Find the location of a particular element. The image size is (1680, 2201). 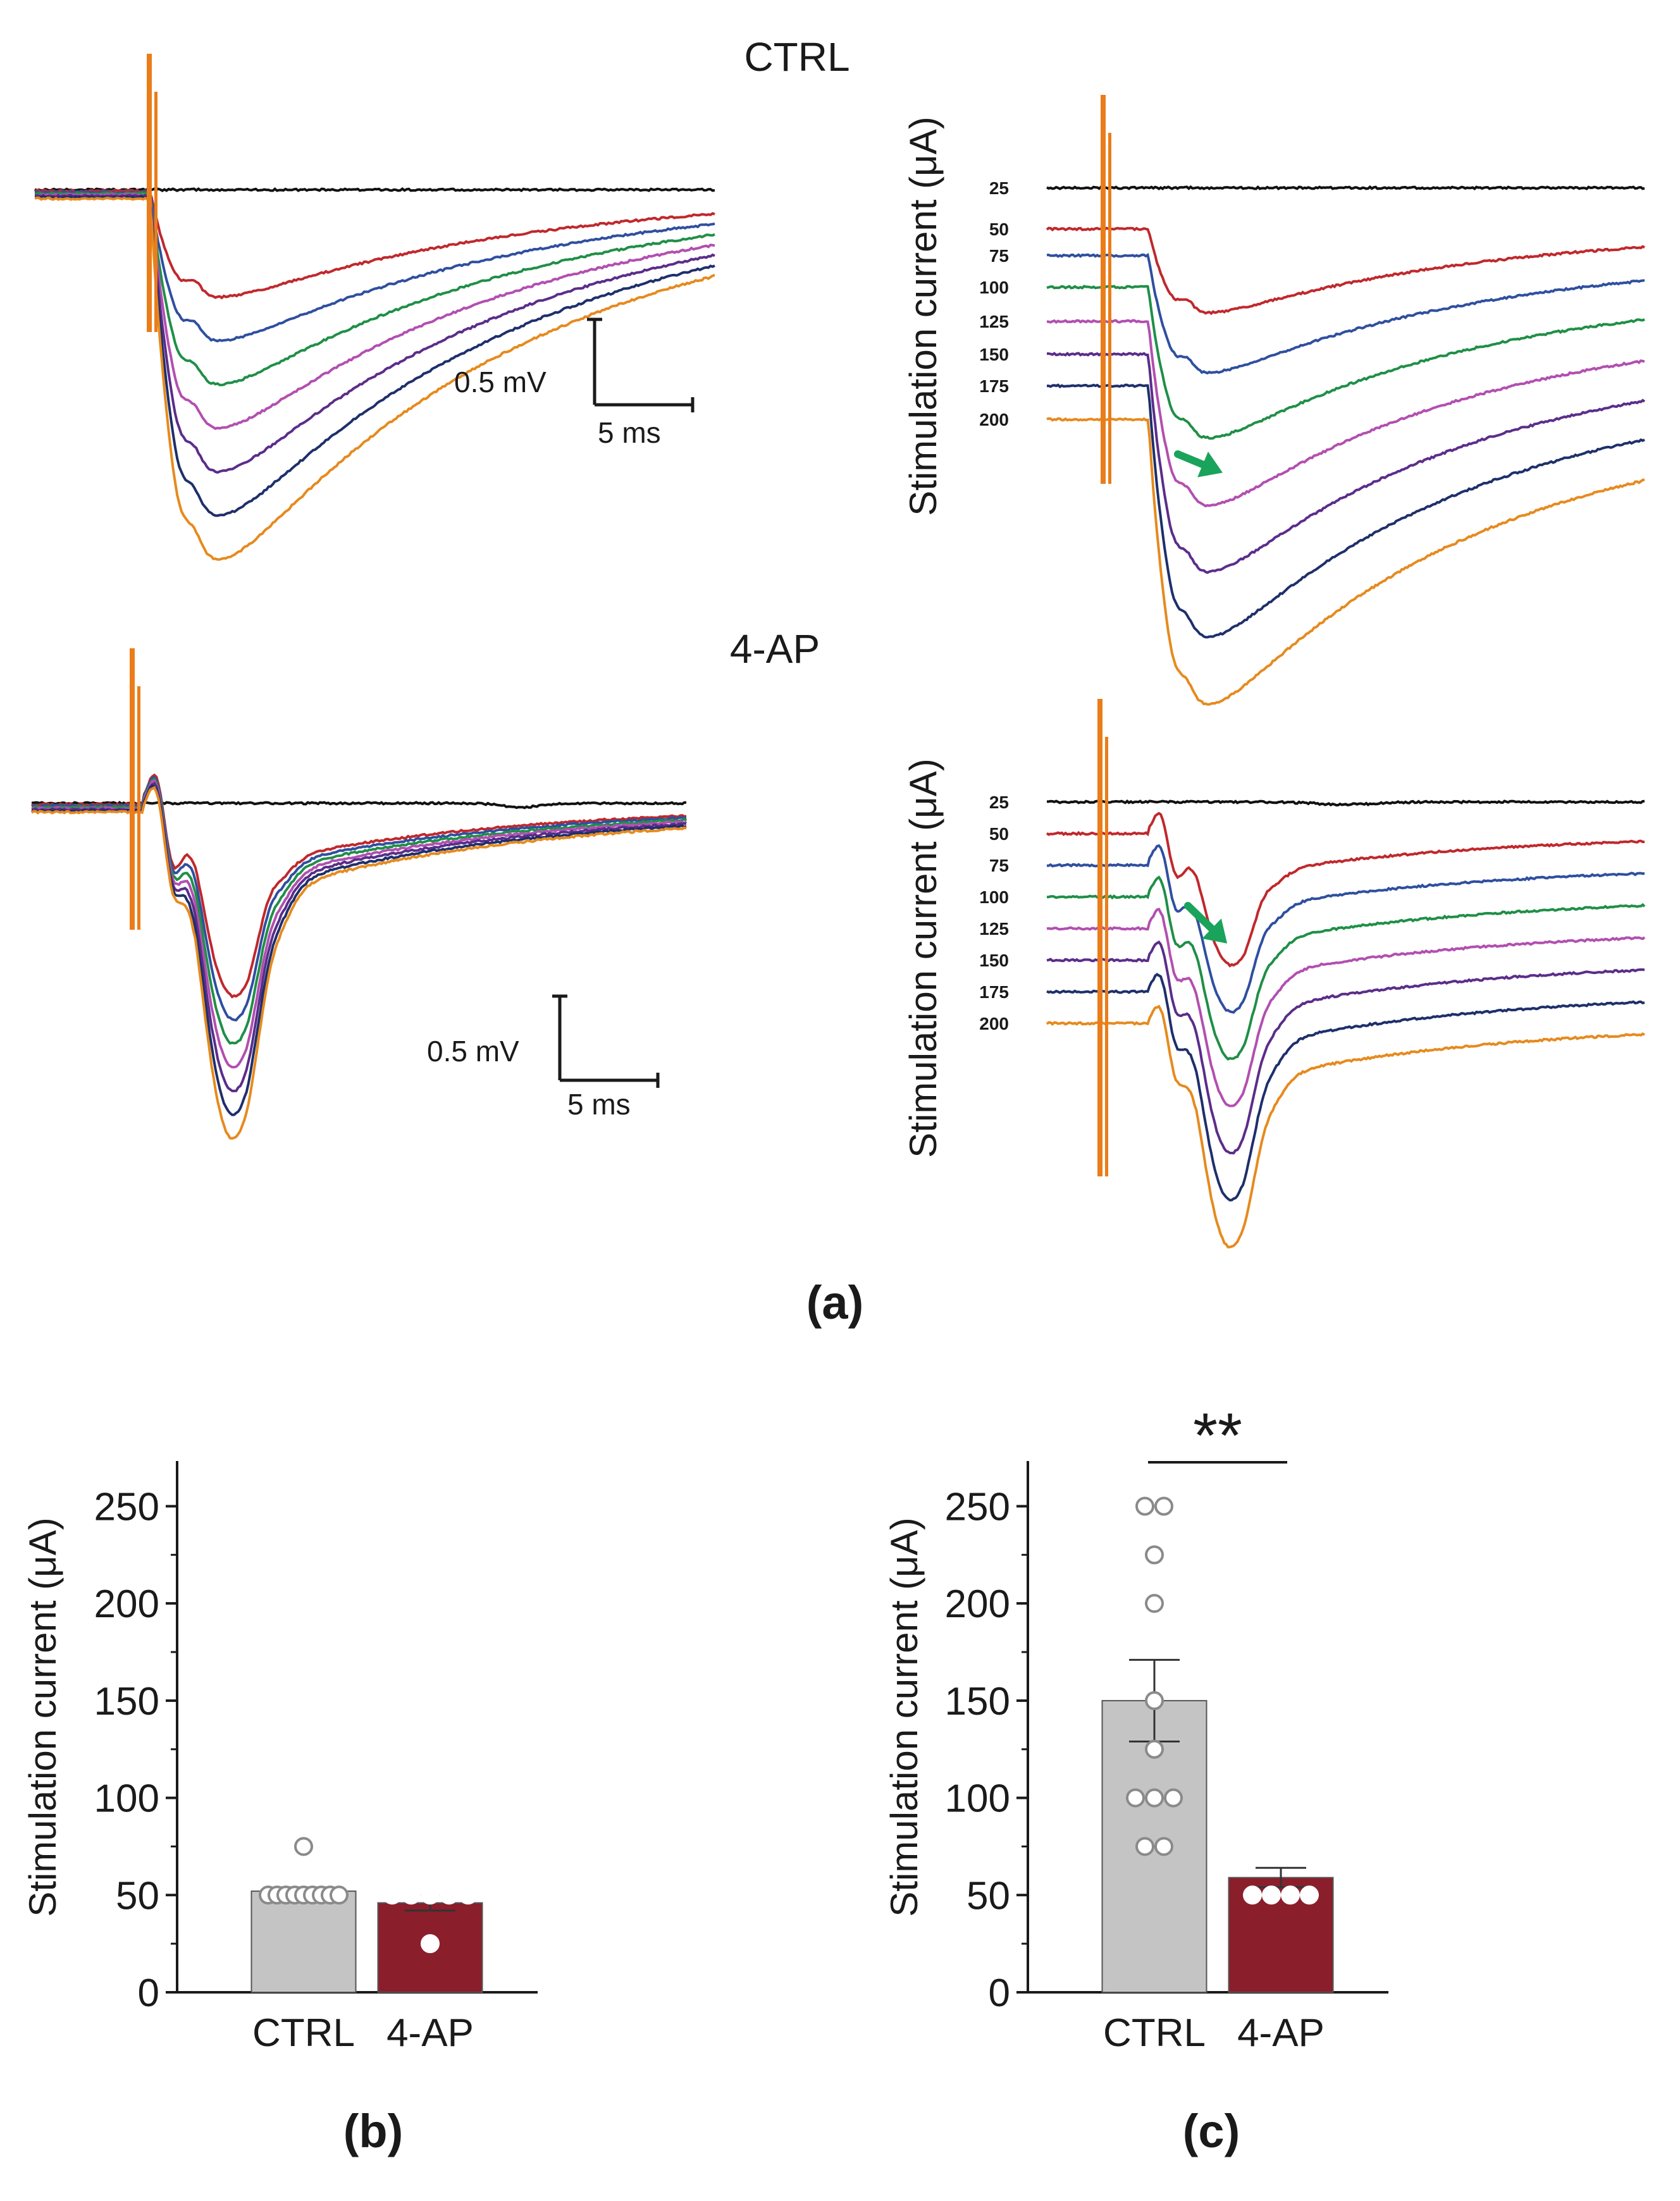

chart-c: 0 50 100 150 200 250 CTRL 4-AP ** is located at coordinates (1166, 1727).